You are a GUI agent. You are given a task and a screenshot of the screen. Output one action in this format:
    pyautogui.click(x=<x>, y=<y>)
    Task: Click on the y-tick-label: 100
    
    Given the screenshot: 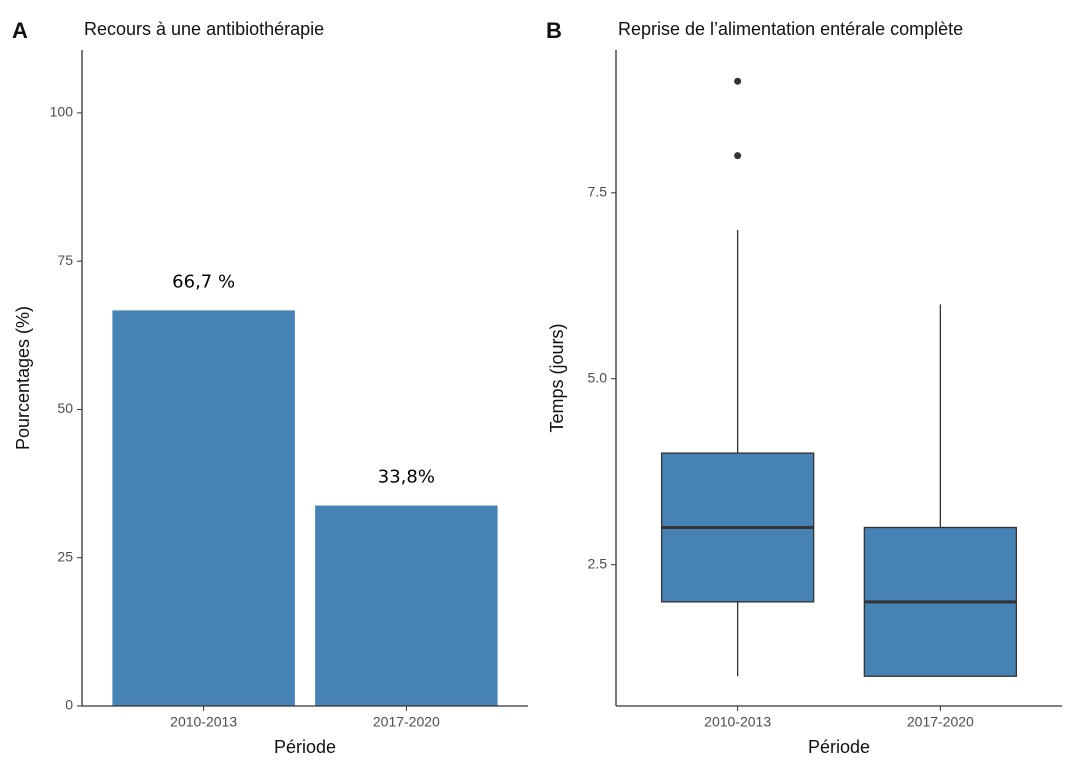 What is the action you would take?
    pyautogui.click(x=62, y=112)
    